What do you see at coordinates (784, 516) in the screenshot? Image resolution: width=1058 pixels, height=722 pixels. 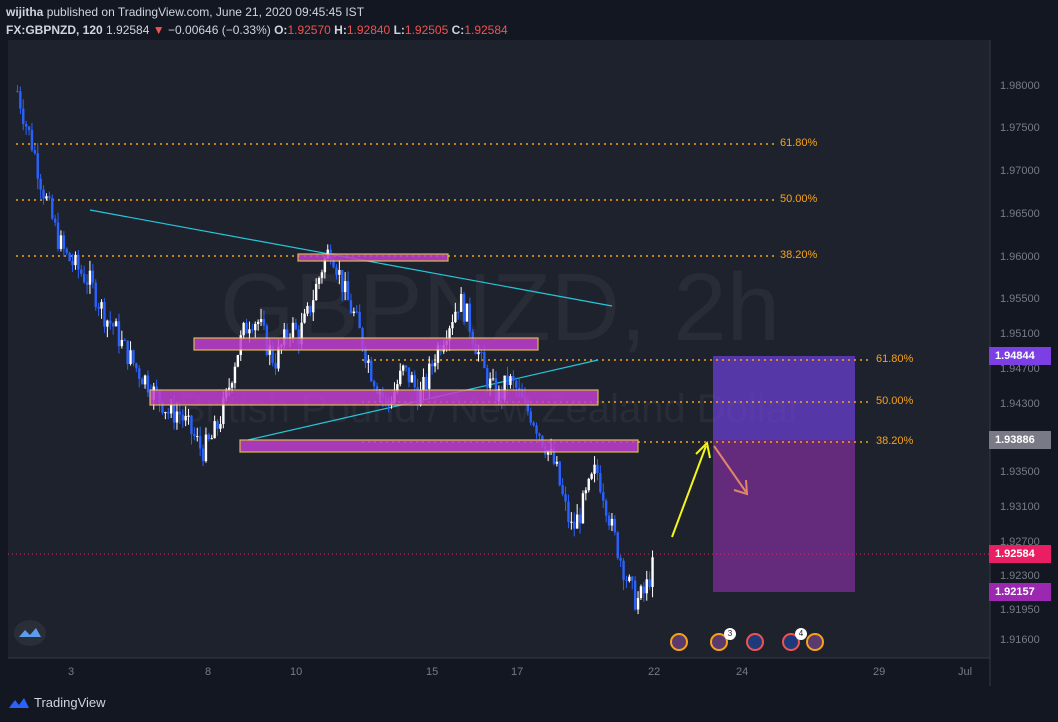 I see `stop-zone` at bounding box center [784, 516].